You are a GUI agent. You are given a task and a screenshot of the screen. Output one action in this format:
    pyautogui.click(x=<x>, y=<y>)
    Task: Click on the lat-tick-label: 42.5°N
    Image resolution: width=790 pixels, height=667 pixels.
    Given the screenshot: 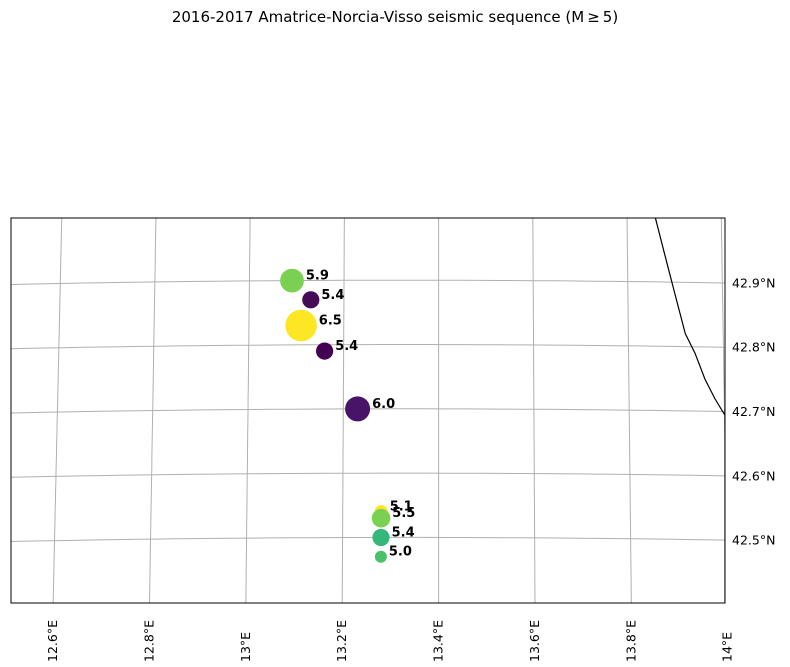 What is the action you would take?
    pyautogui.click(x=753, y=540)
    